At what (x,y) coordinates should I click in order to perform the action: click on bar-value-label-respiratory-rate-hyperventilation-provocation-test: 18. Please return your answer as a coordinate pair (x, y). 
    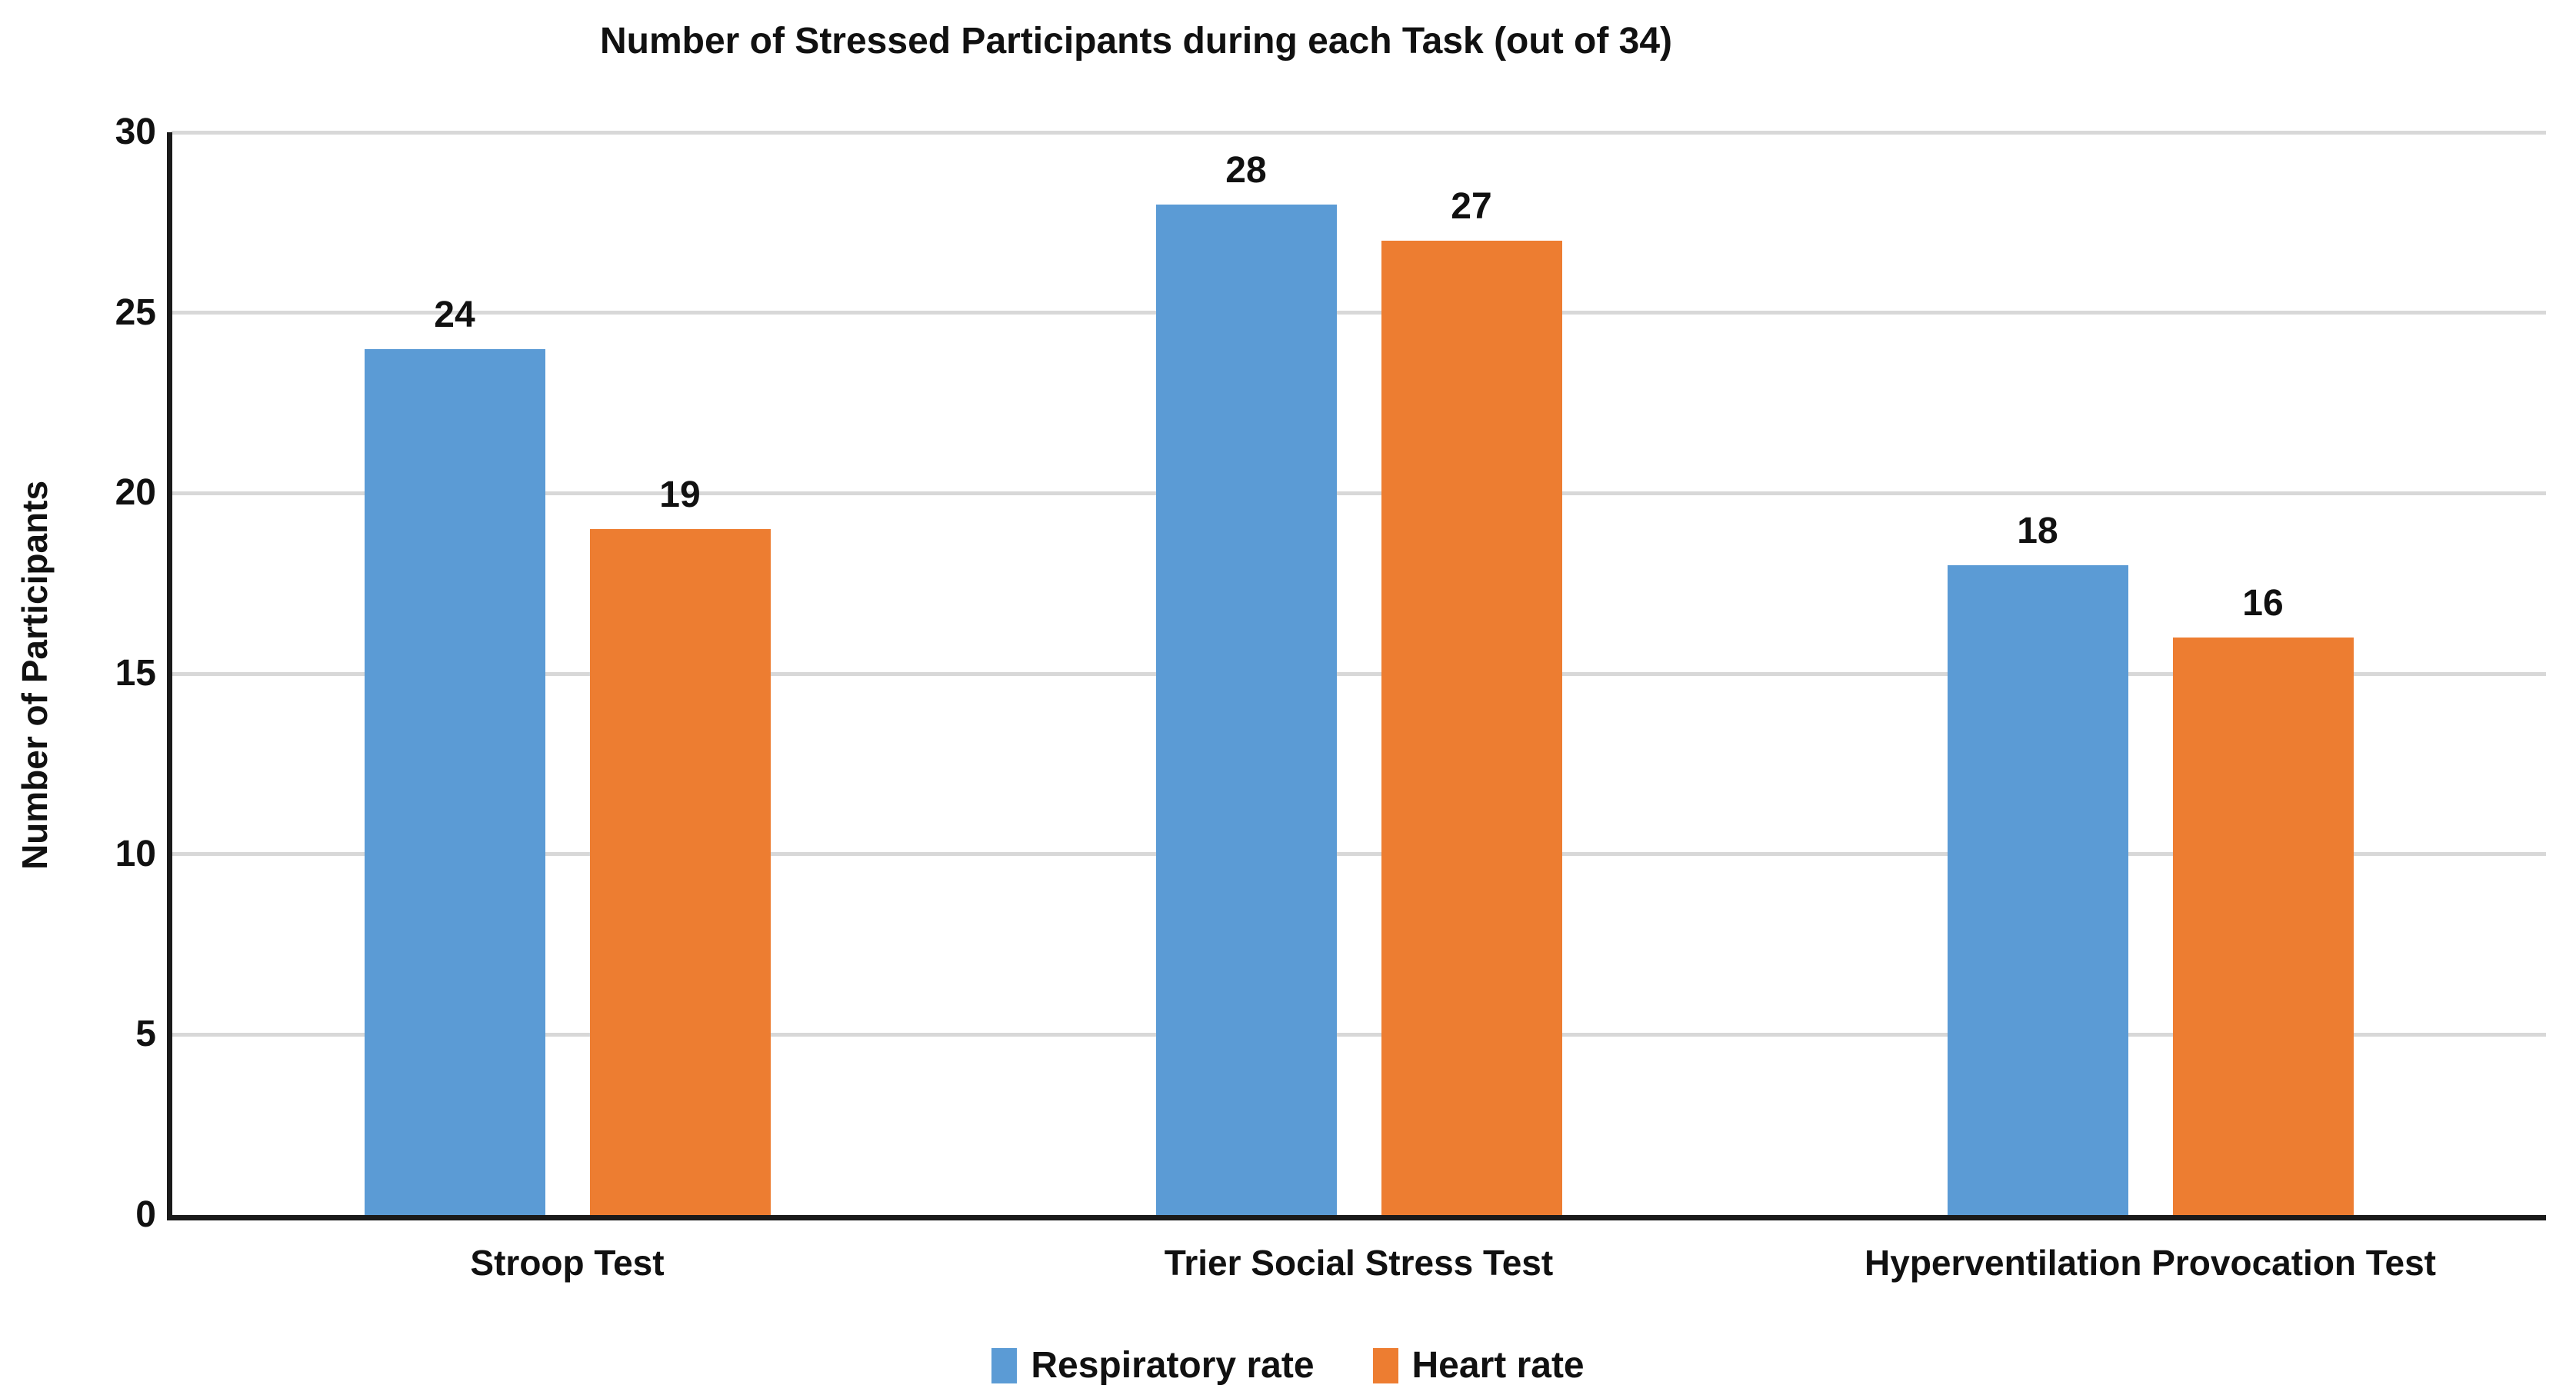
    Looking at the image, I should click on (2037, 531).